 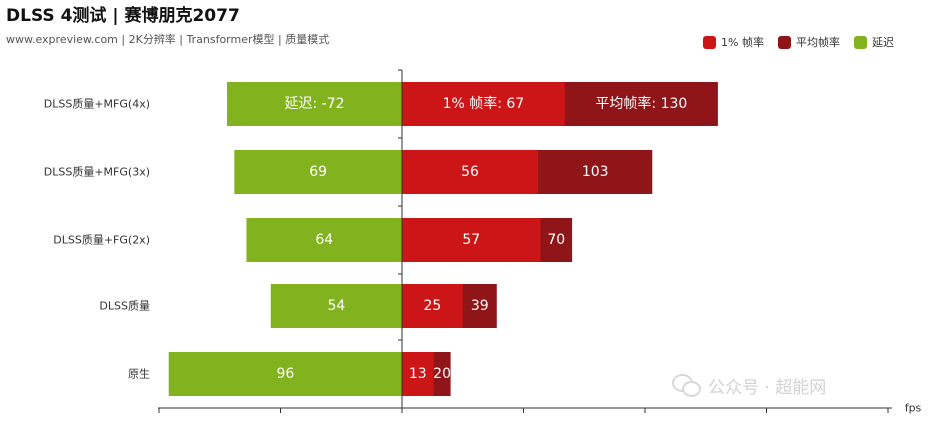 I want to click on data-label-1pct: 13, so click(x=418, y=374).